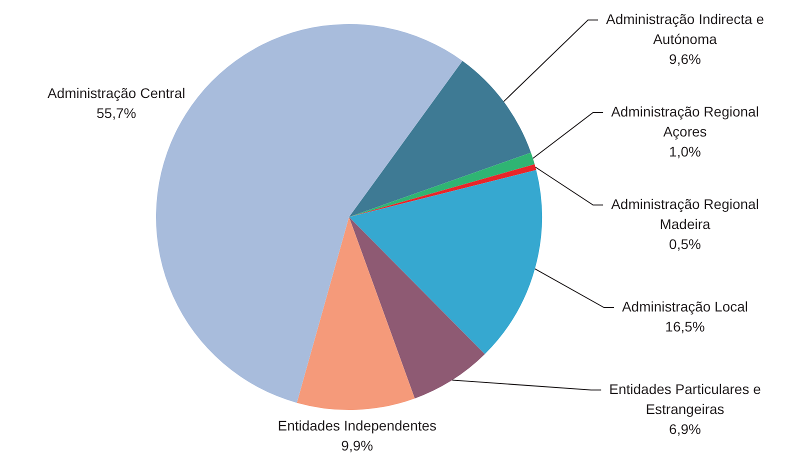 The width and height of the screenshot is (804, 459). I want to click on slice-label: Administração Regional Madeira, so click(685, 214).